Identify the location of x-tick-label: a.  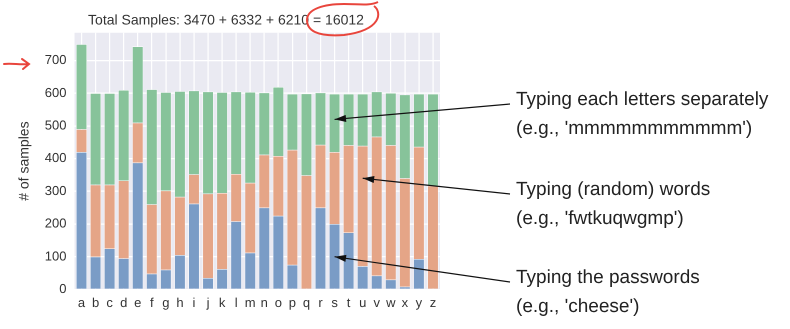
(82, 302).